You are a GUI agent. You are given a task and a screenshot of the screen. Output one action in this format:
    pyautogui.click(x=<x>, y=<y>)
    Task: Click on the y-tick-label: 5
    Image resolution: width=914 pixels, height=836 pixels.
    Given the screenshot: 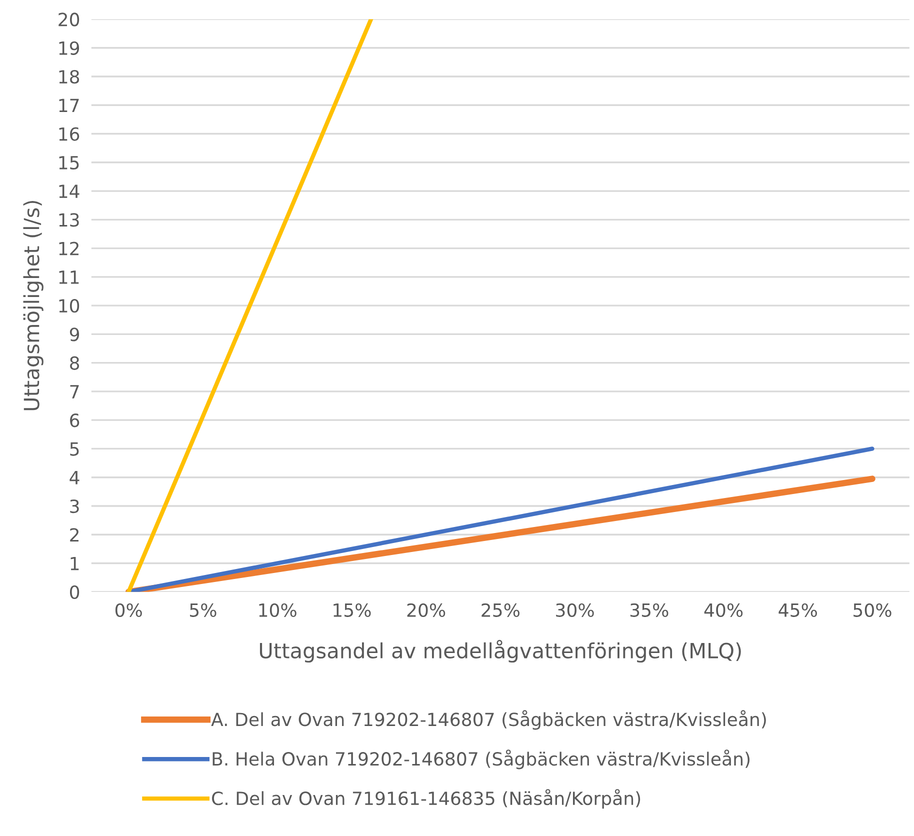 What is the action you would take?
    pyautogui.click(x=74, y=449)
    